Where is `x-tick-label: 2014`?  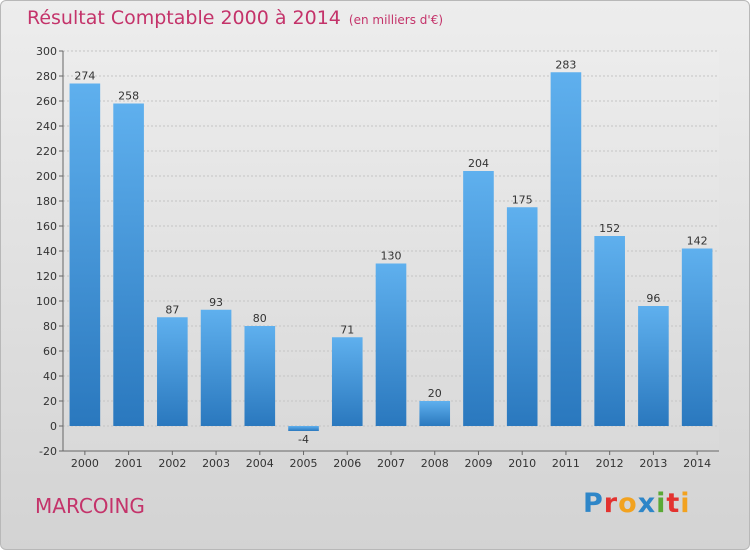 x-tick-label: 2014 is located at coordinates (697, 463).